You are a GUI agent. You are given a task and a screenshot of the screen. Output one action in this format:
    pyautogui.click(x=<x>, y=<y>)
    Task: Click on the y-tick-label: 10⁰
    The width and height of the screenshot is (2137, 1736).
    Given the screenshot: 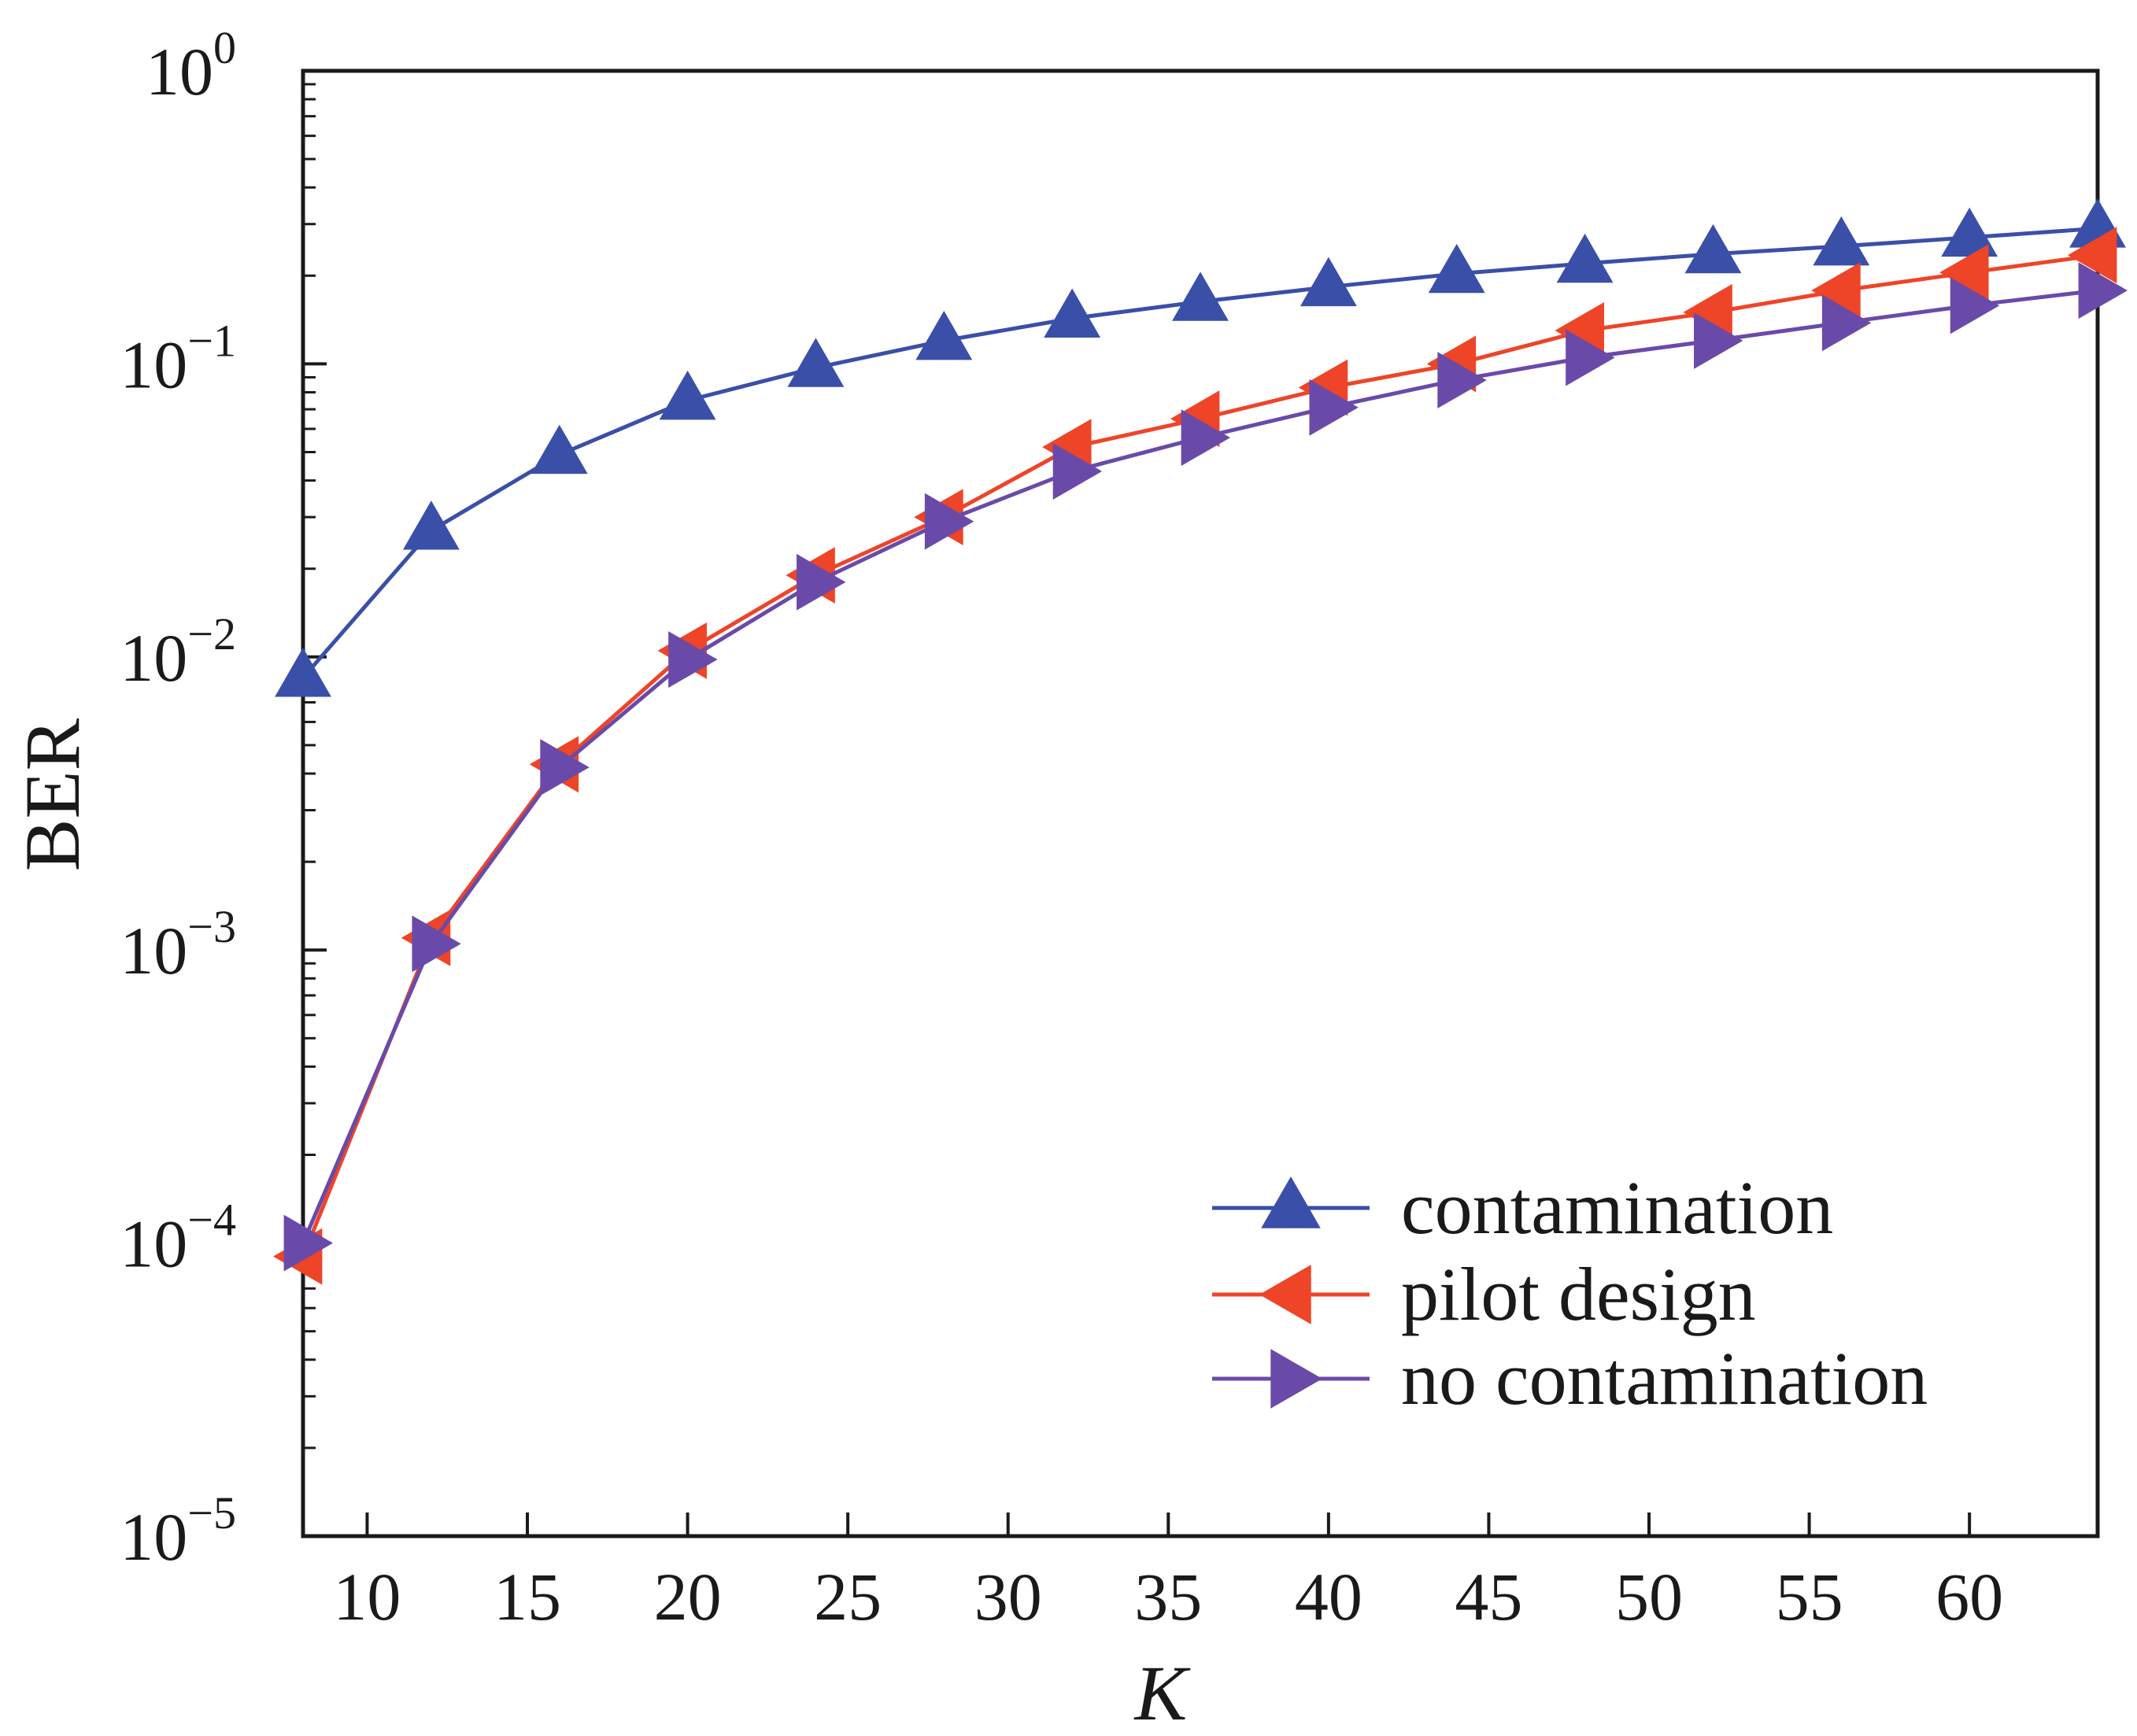 What is the action you would take?
    pyautogui.click(x=191, y=66)
    